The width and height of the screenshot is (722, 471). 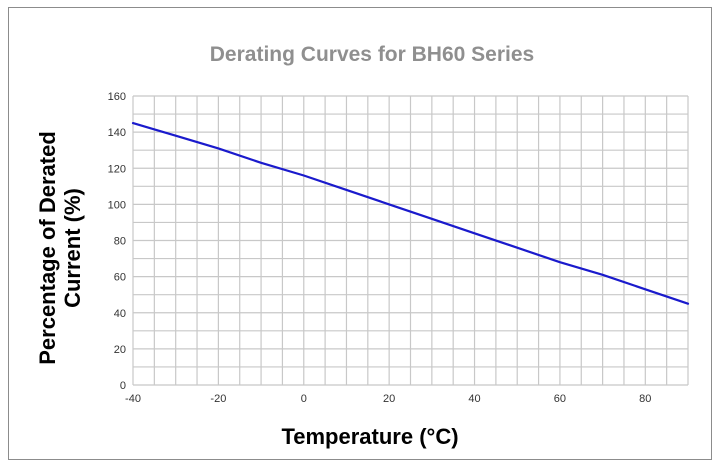 What do you see at coordinates (120, 314) in the screenshot?
I see `y-tick-label: 40` at bounding box center [120, 314].